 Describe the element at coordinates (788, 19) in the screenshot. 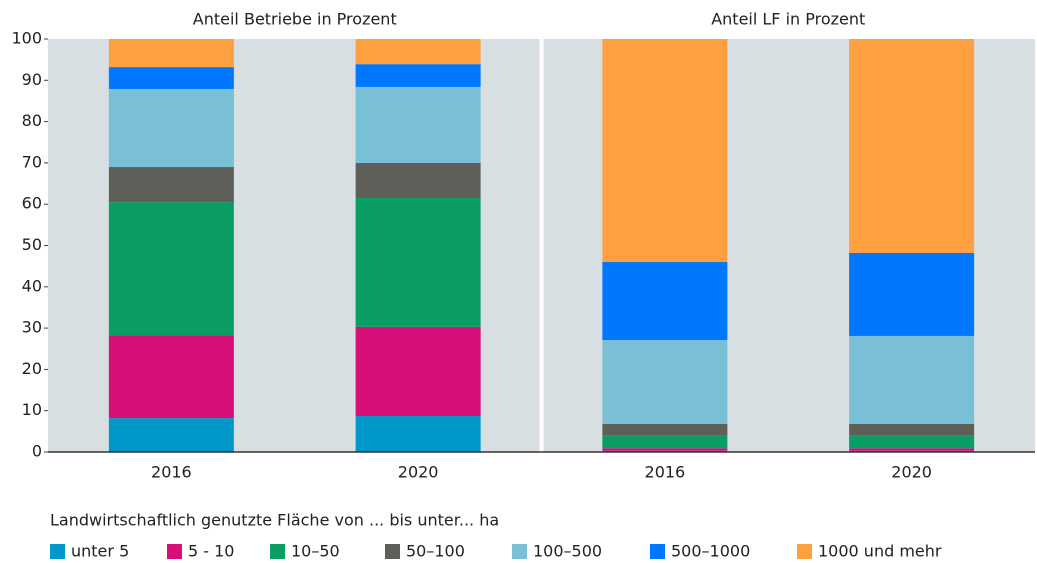

I see `panel-title: Anteil LF in Prozent` at that location.